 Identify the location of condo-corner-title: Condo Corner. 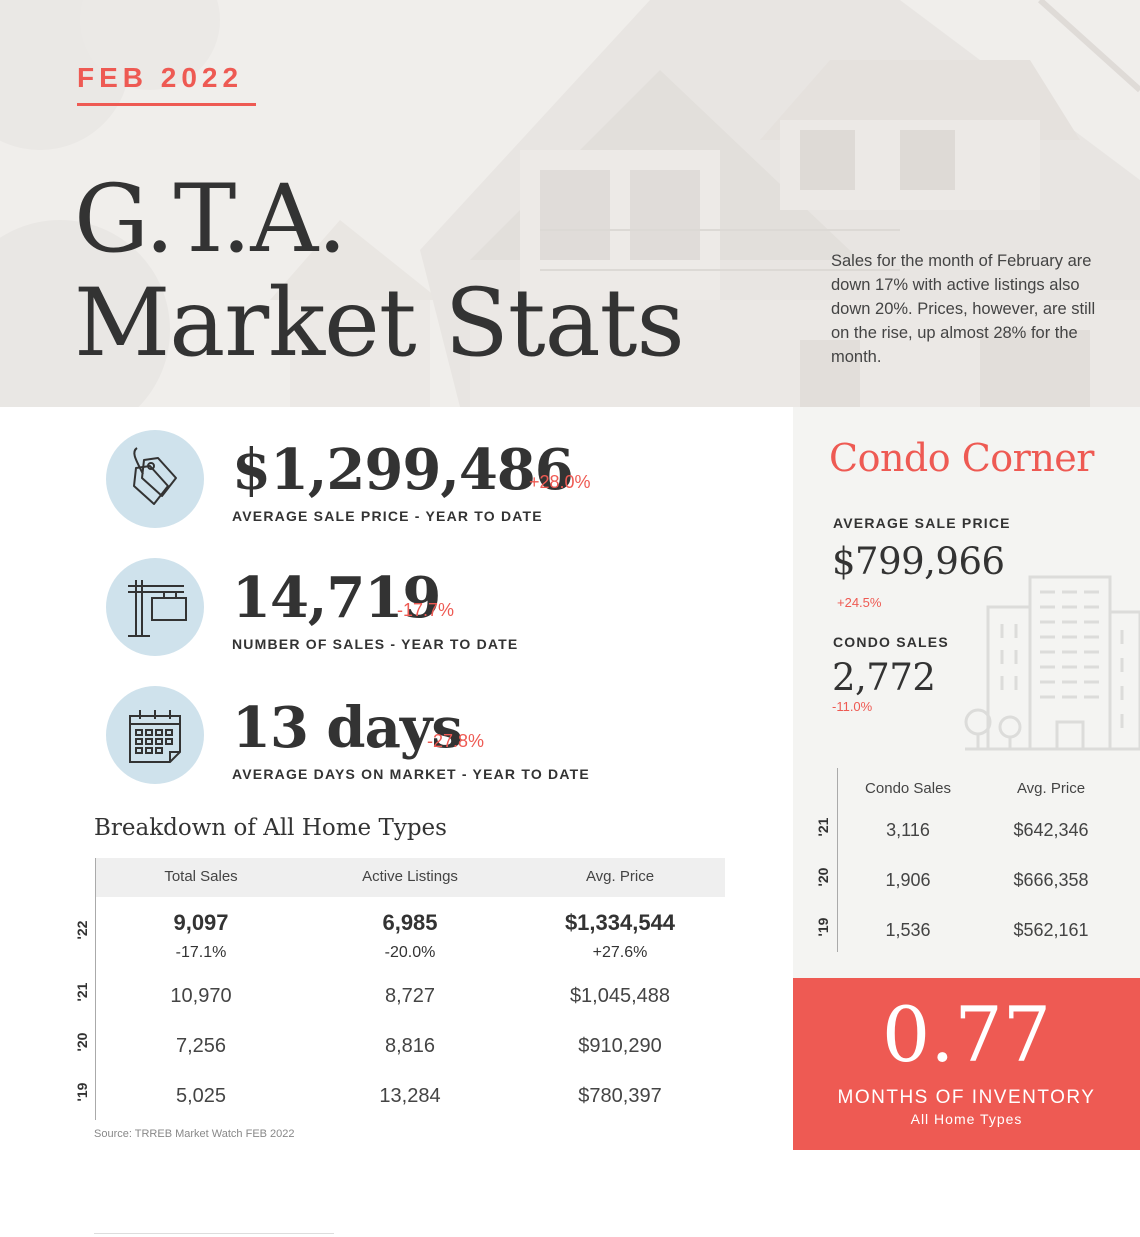
(961, 458).